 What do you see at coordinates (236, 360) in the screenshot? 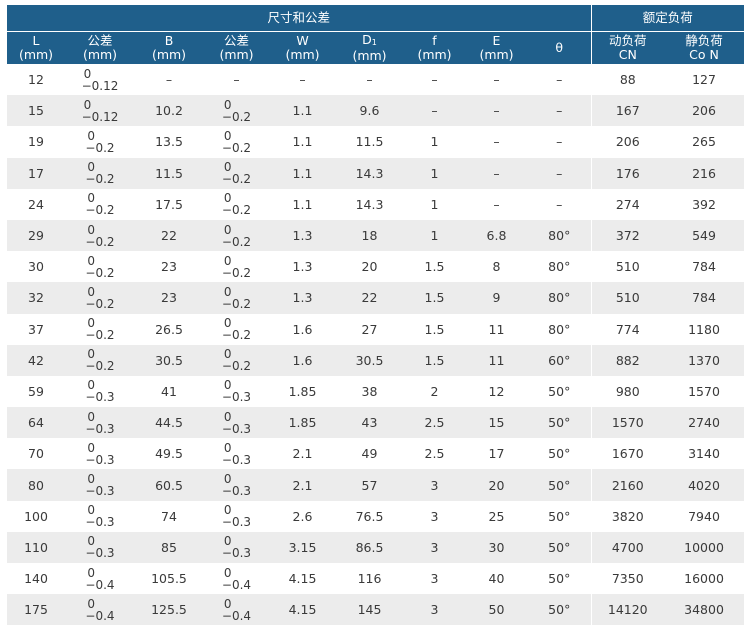
I see `cell-tolerance-B: 0 −0.2` at bounding box center [236, 360].